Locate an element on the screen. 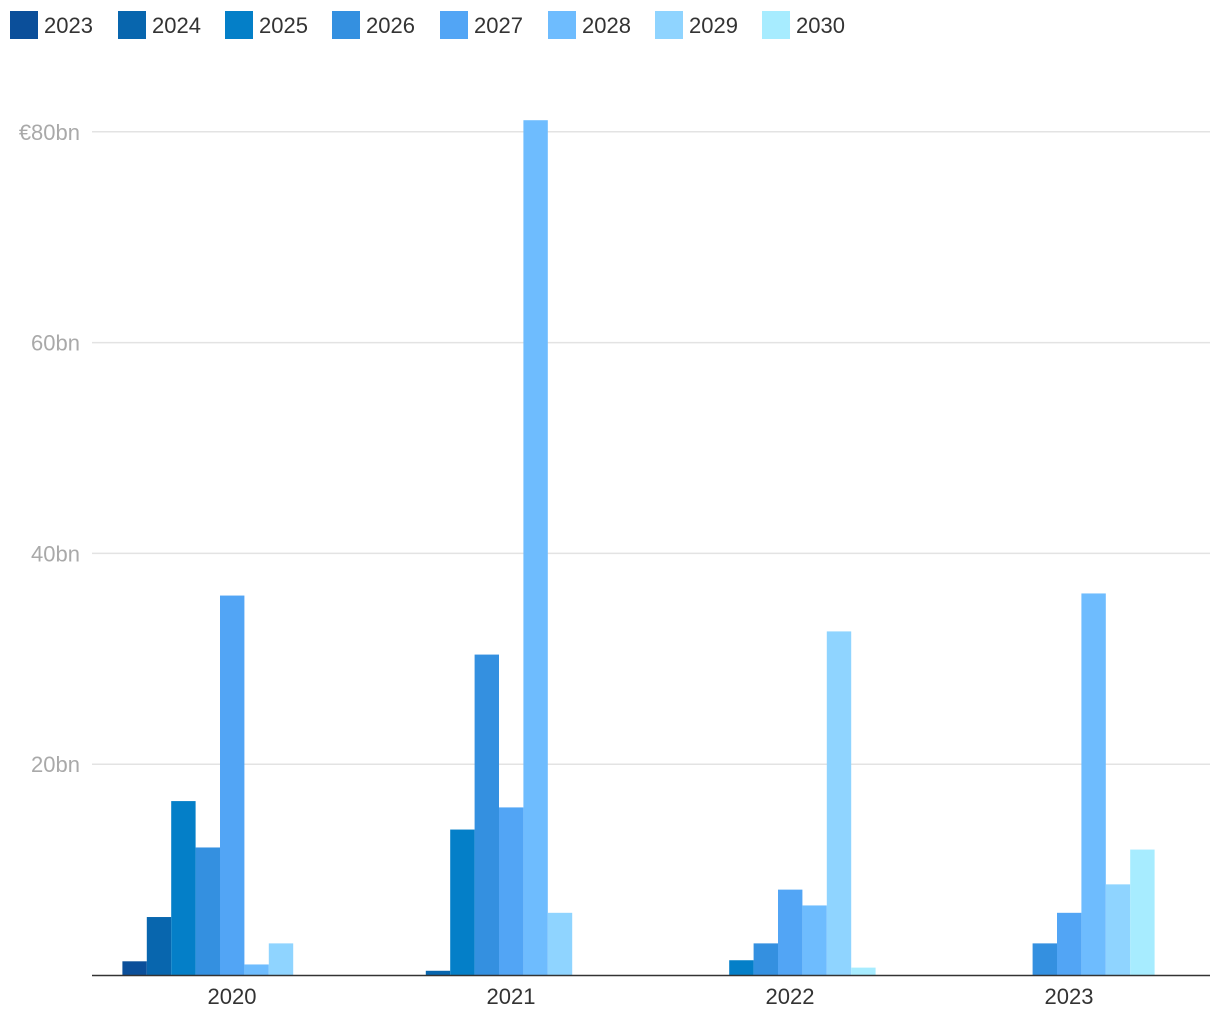  bar-2020-2024 is located at coordinates (159, 946).